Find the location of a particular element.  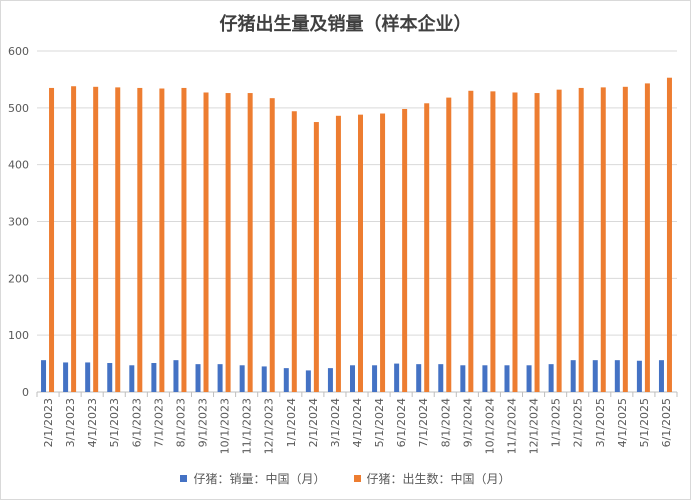

x-tick-label: 2/1/2023 is located at coordinates (48, 422).